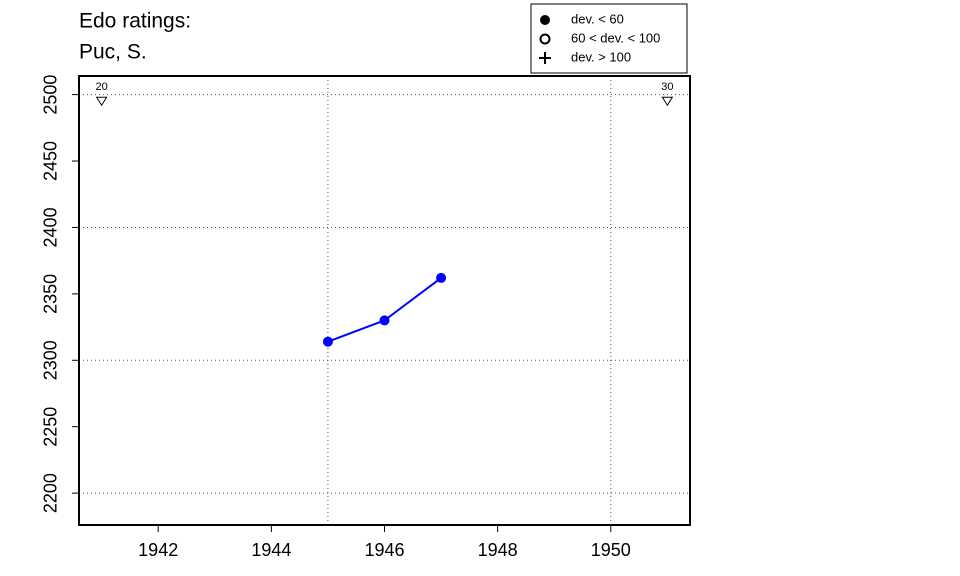 This screenshot has width=960, height=576. Describe the element at coordinates (615, 37) in the screenshot. I see `legend-label: 60 < dev. < 100` at that location.